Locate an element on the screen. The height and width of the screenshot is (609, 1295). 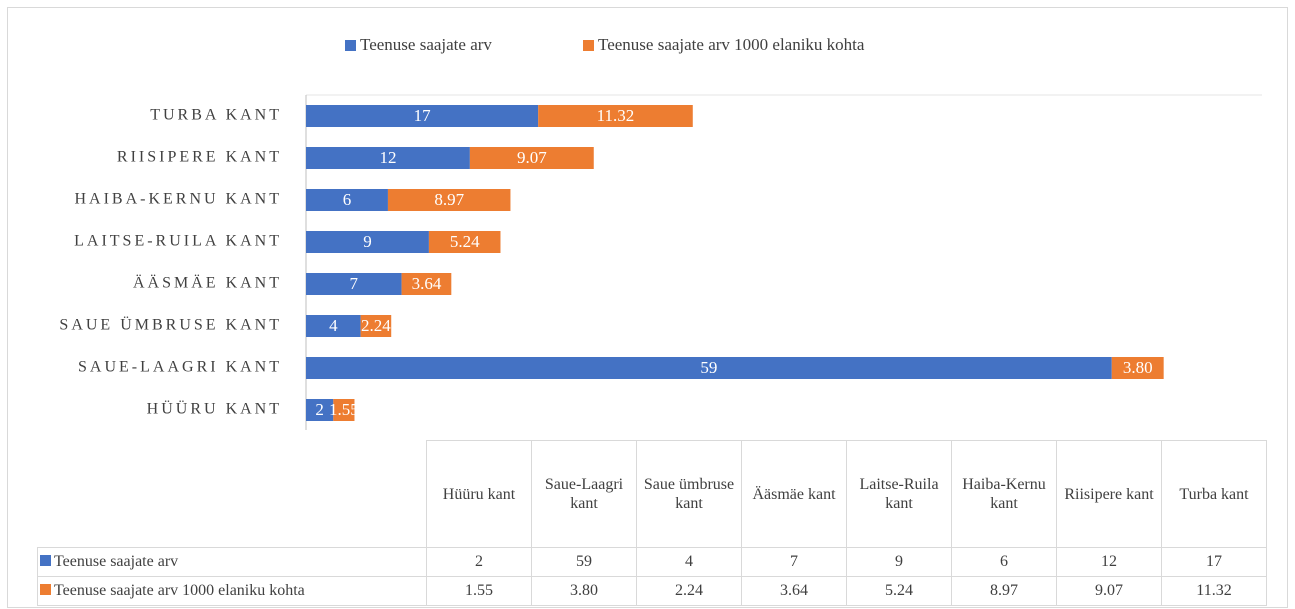
table-header-cell: Riisipere kant is located at coordinates (1109, 494).